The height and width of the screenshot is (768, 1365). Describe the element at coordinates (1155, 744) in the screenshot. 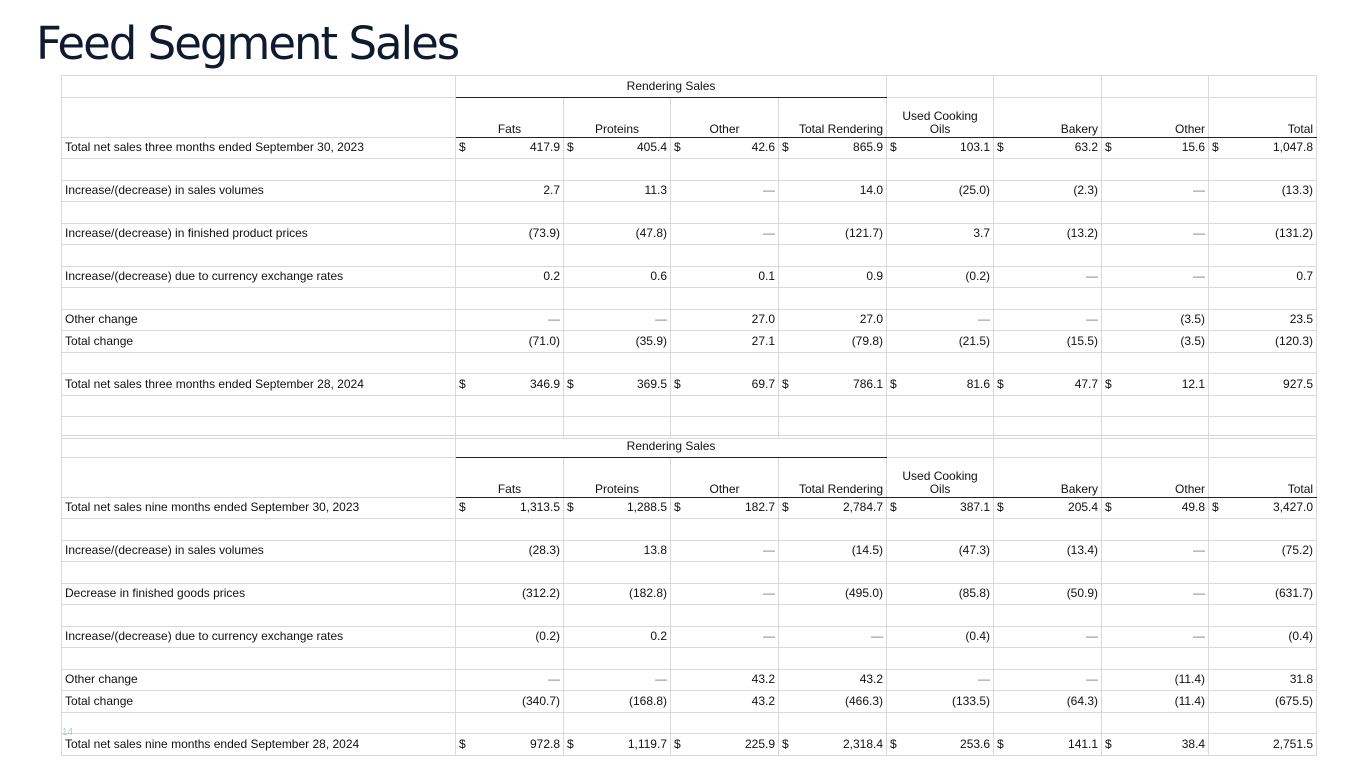

I see `value-cell: $38.4` at that location.